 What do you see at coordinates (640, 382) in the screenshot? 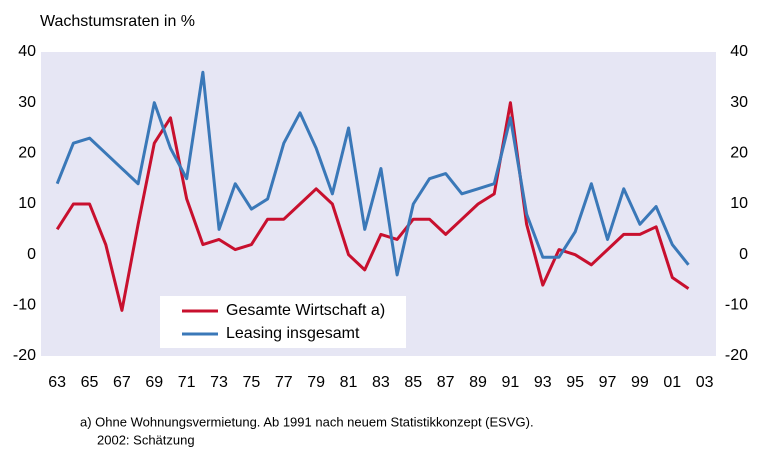
I see `x-tick-label: 99` at bounding box center [640, 382].